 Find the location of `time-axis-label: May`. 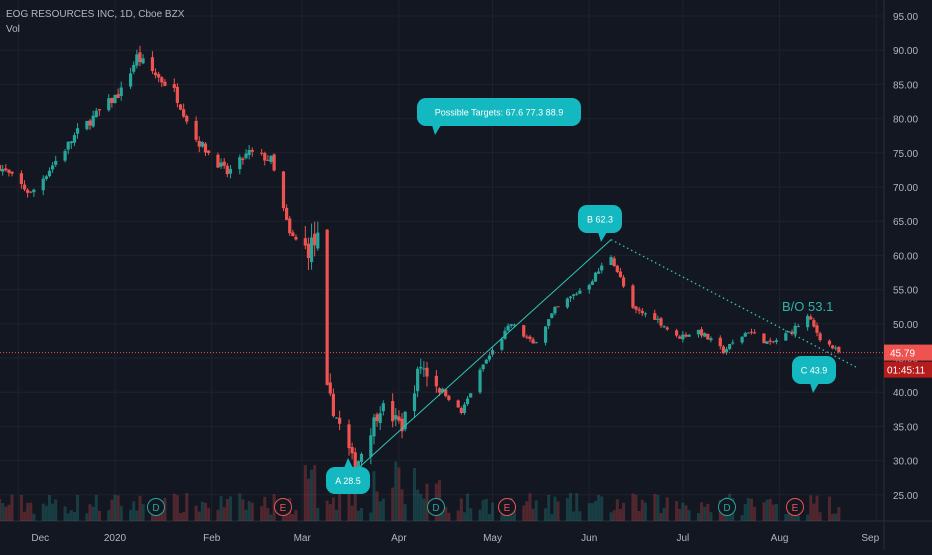

time-axis-label: May is located at coordinates (492, 538).